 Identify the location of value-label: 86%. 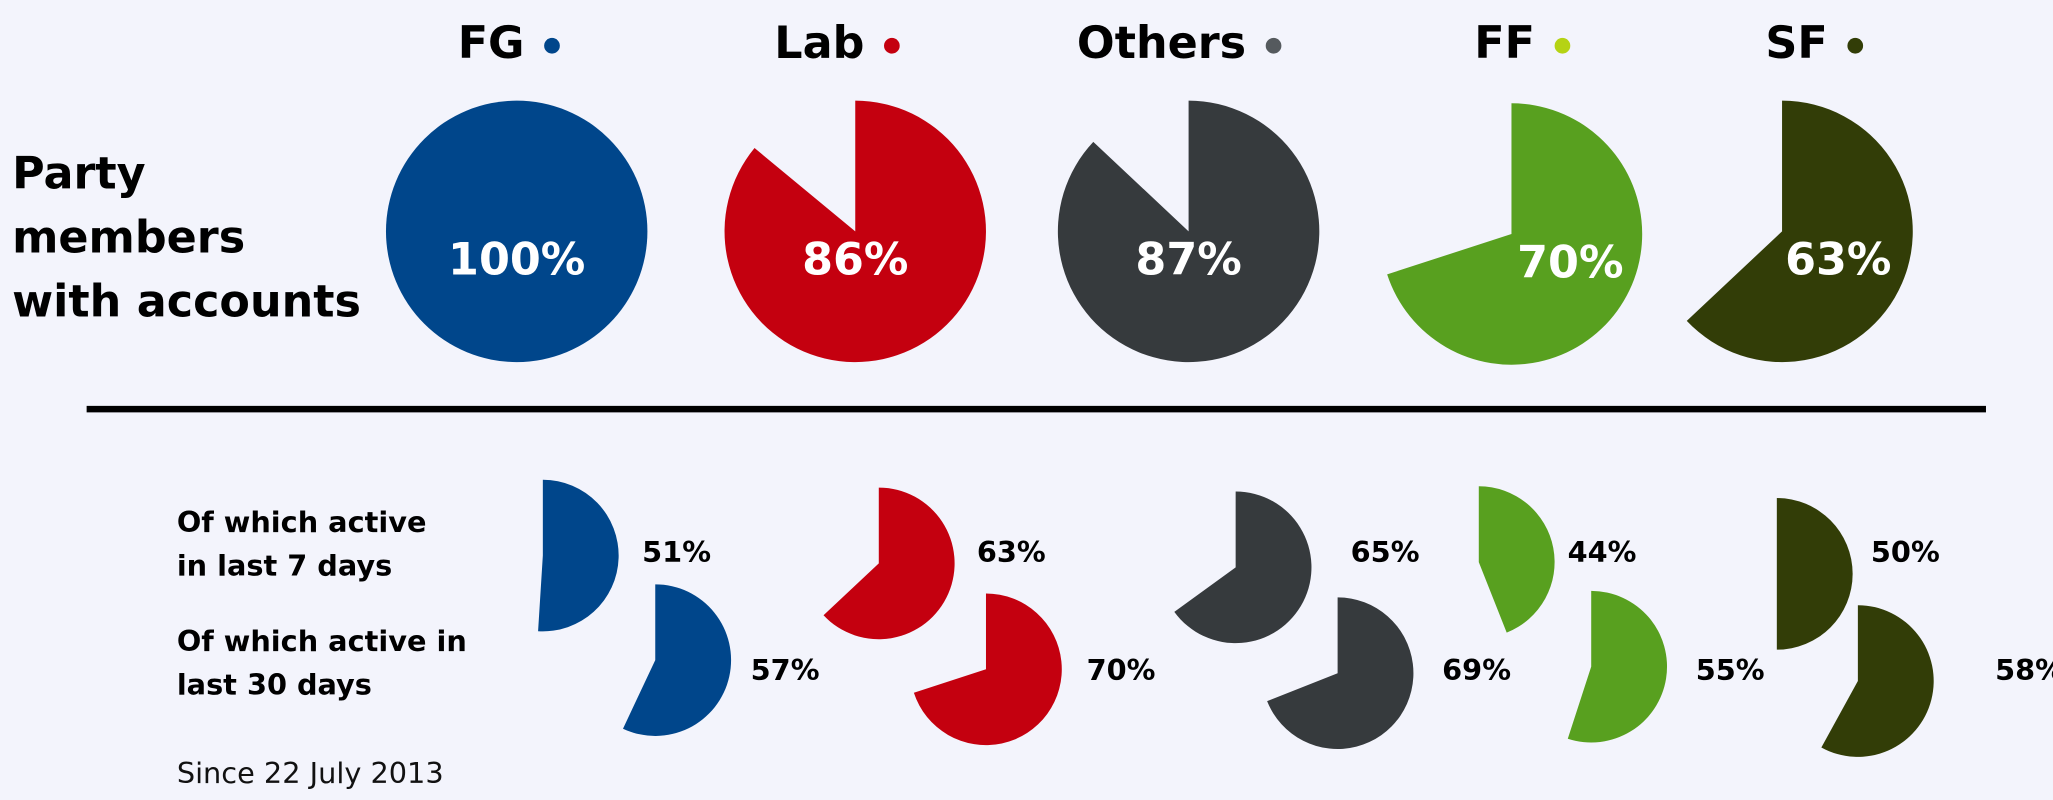
(855, 260).